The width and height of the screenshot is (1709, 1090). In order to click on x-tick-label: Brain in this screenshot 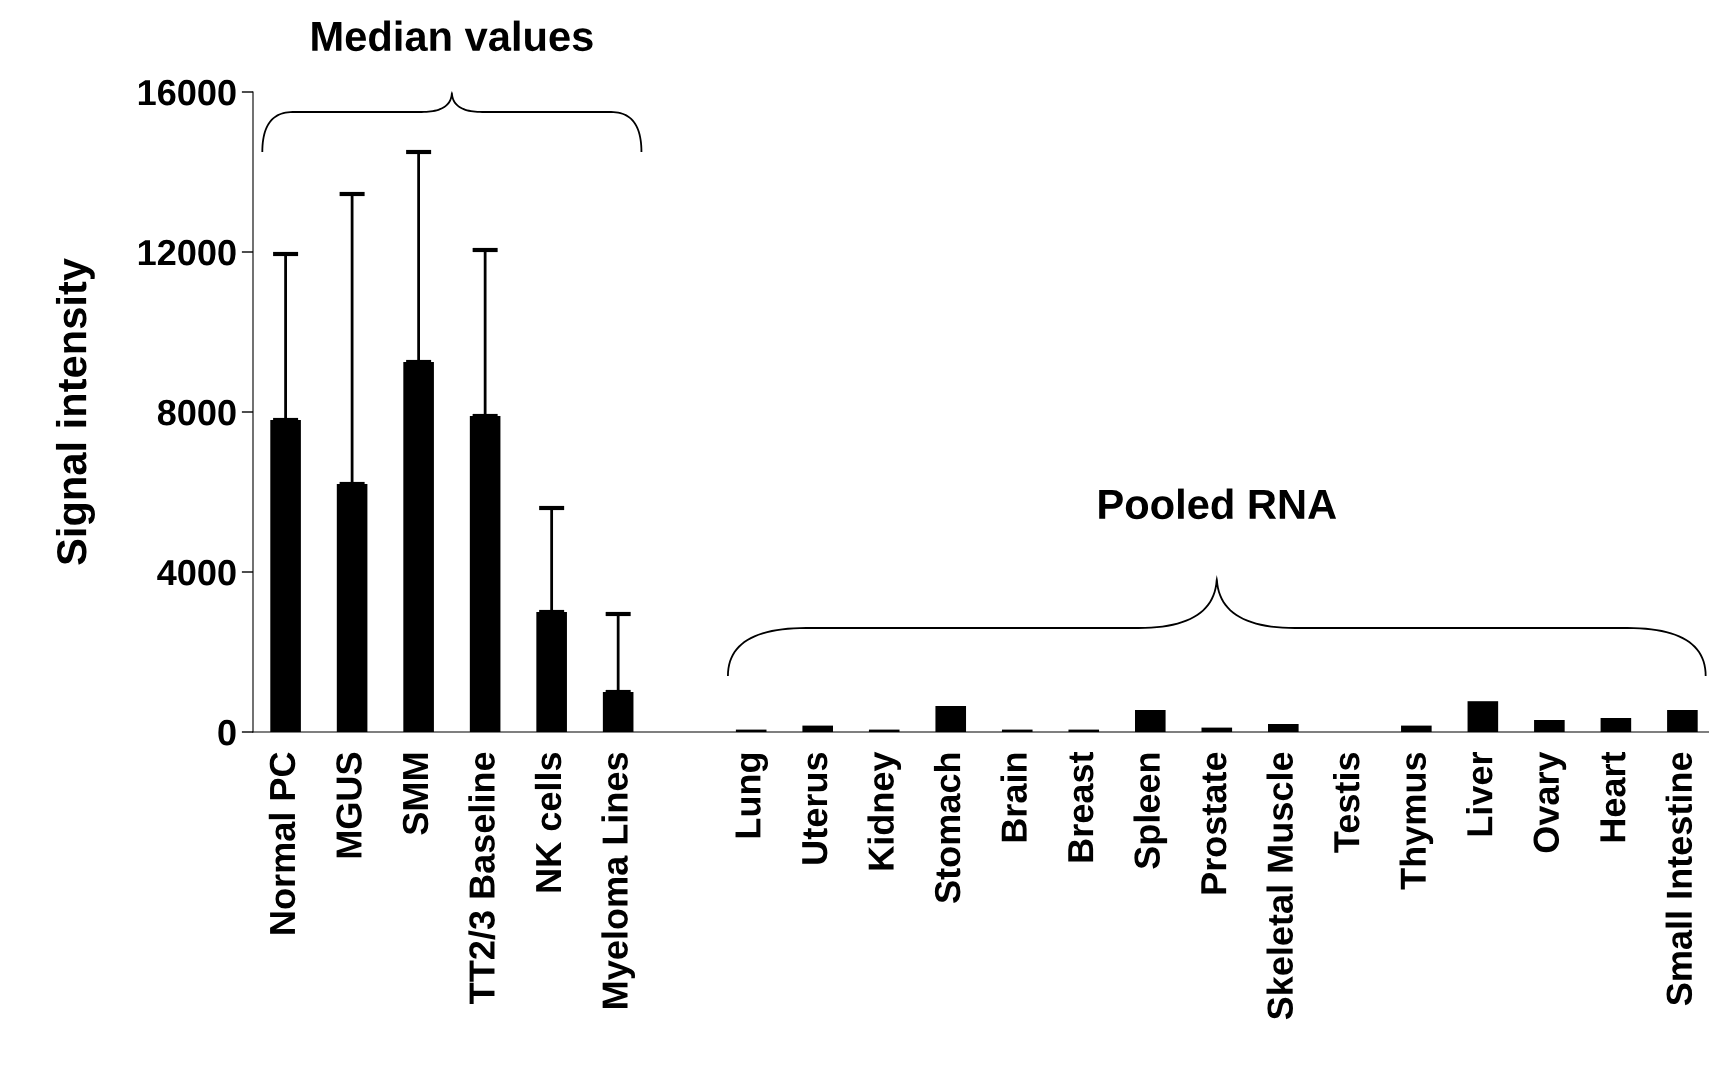, I will do `click(1013, 797)`.